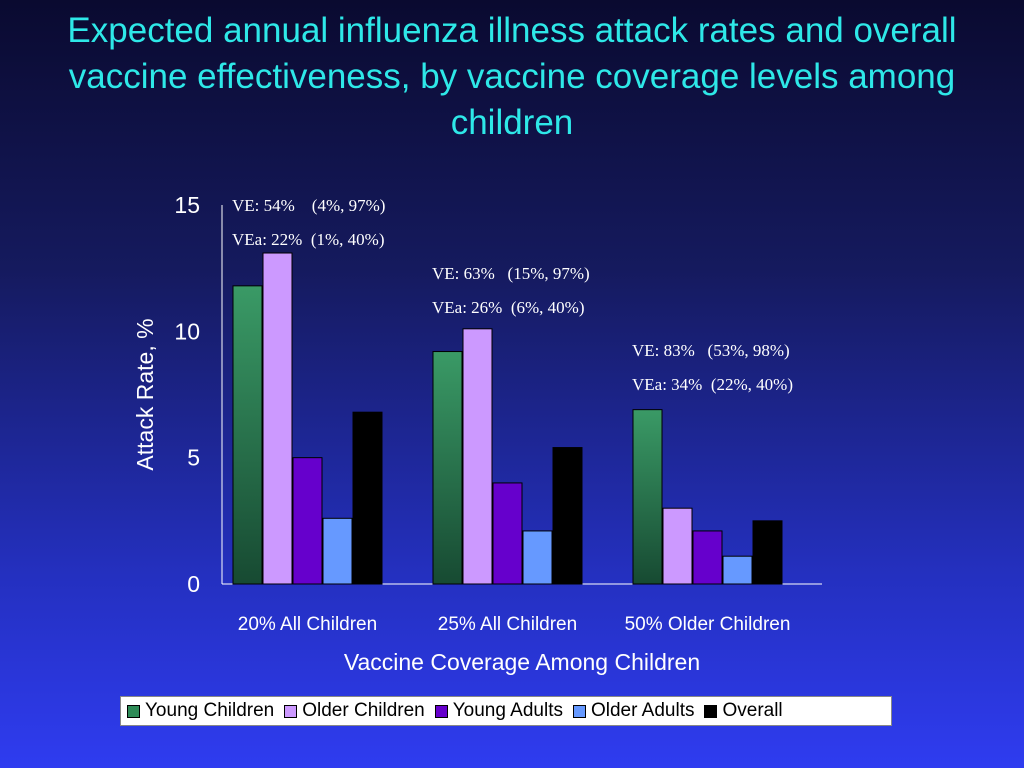 Image resolution: width=1024 pixels, height=768 pixels. I want to click on legend-item: Older Children, so click(354, 711).